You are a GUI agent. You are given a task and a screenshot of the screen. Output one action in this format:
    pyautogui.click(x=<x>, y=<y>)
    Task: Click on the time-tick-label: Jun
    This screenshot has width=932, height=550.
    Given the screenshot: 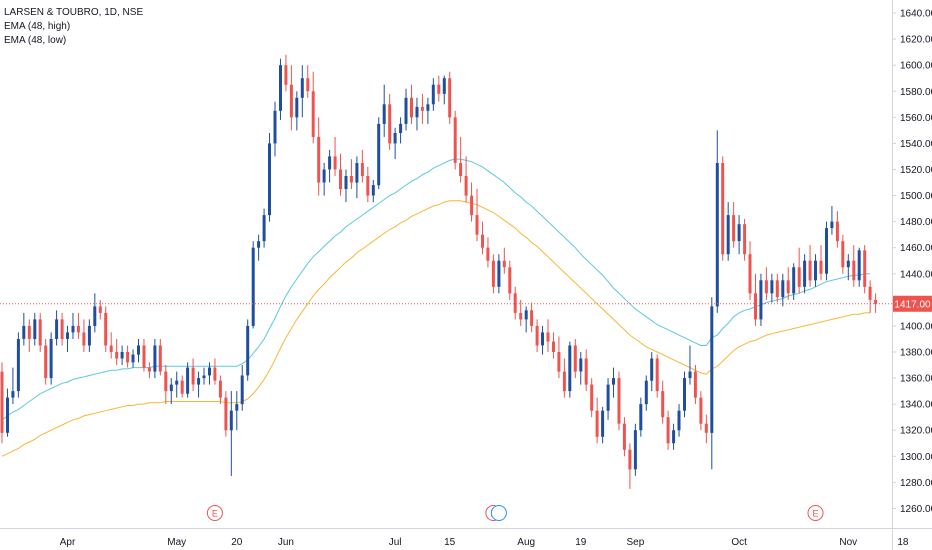 What is the action you would take?
    pyautogui.click(x=286, y=542)
    